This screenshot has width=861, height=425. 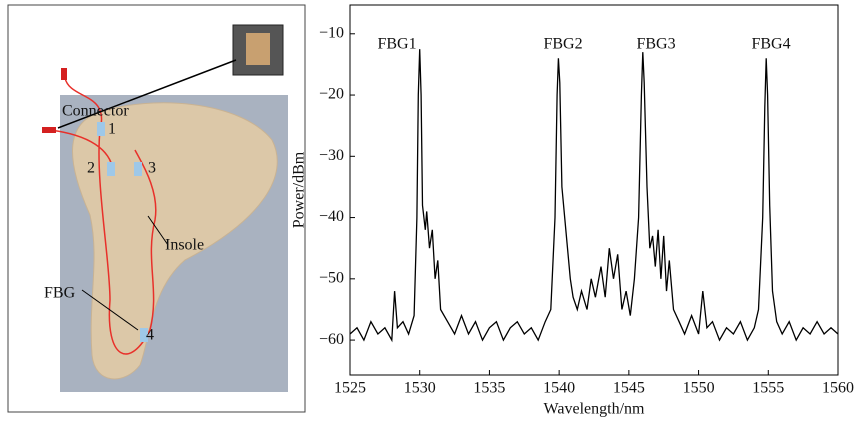 What do you see at coordinates (559, 388) in the screenshot?
I see `x-tick-label: 1540` at bounding box center [559, 388].